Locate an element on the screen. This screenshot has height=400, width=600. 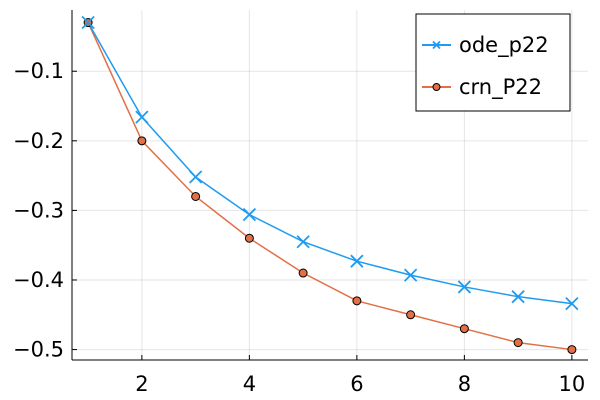
y-tick-label: −0.2 is located at coordinates (38, 141).